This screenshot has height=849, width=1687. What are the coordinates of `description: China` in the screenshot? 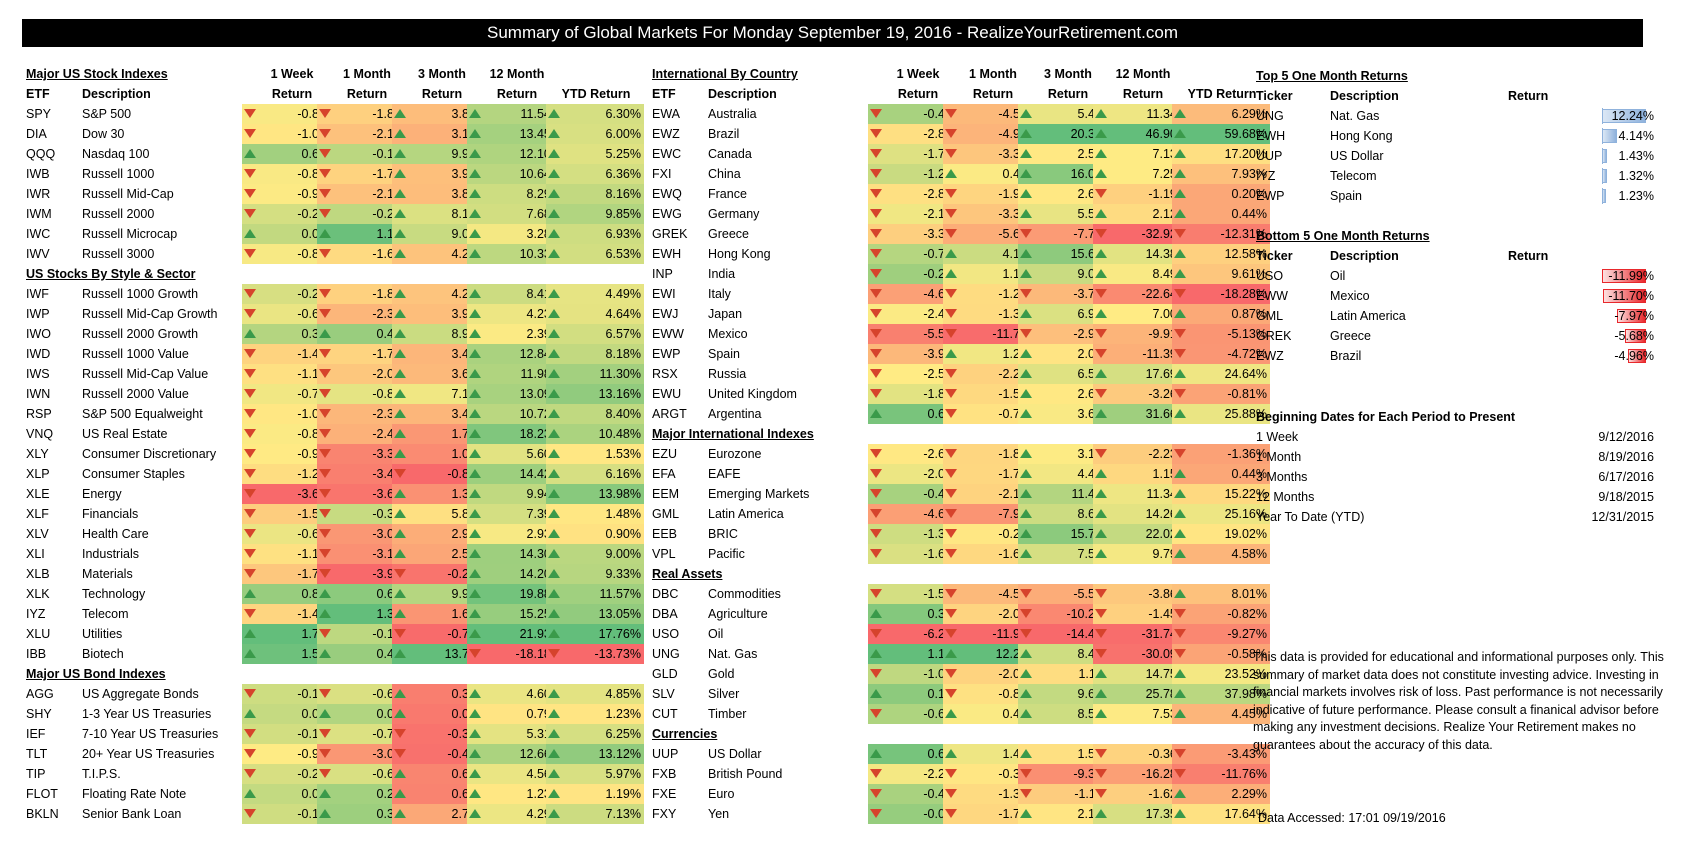 It's located at (724, 174).